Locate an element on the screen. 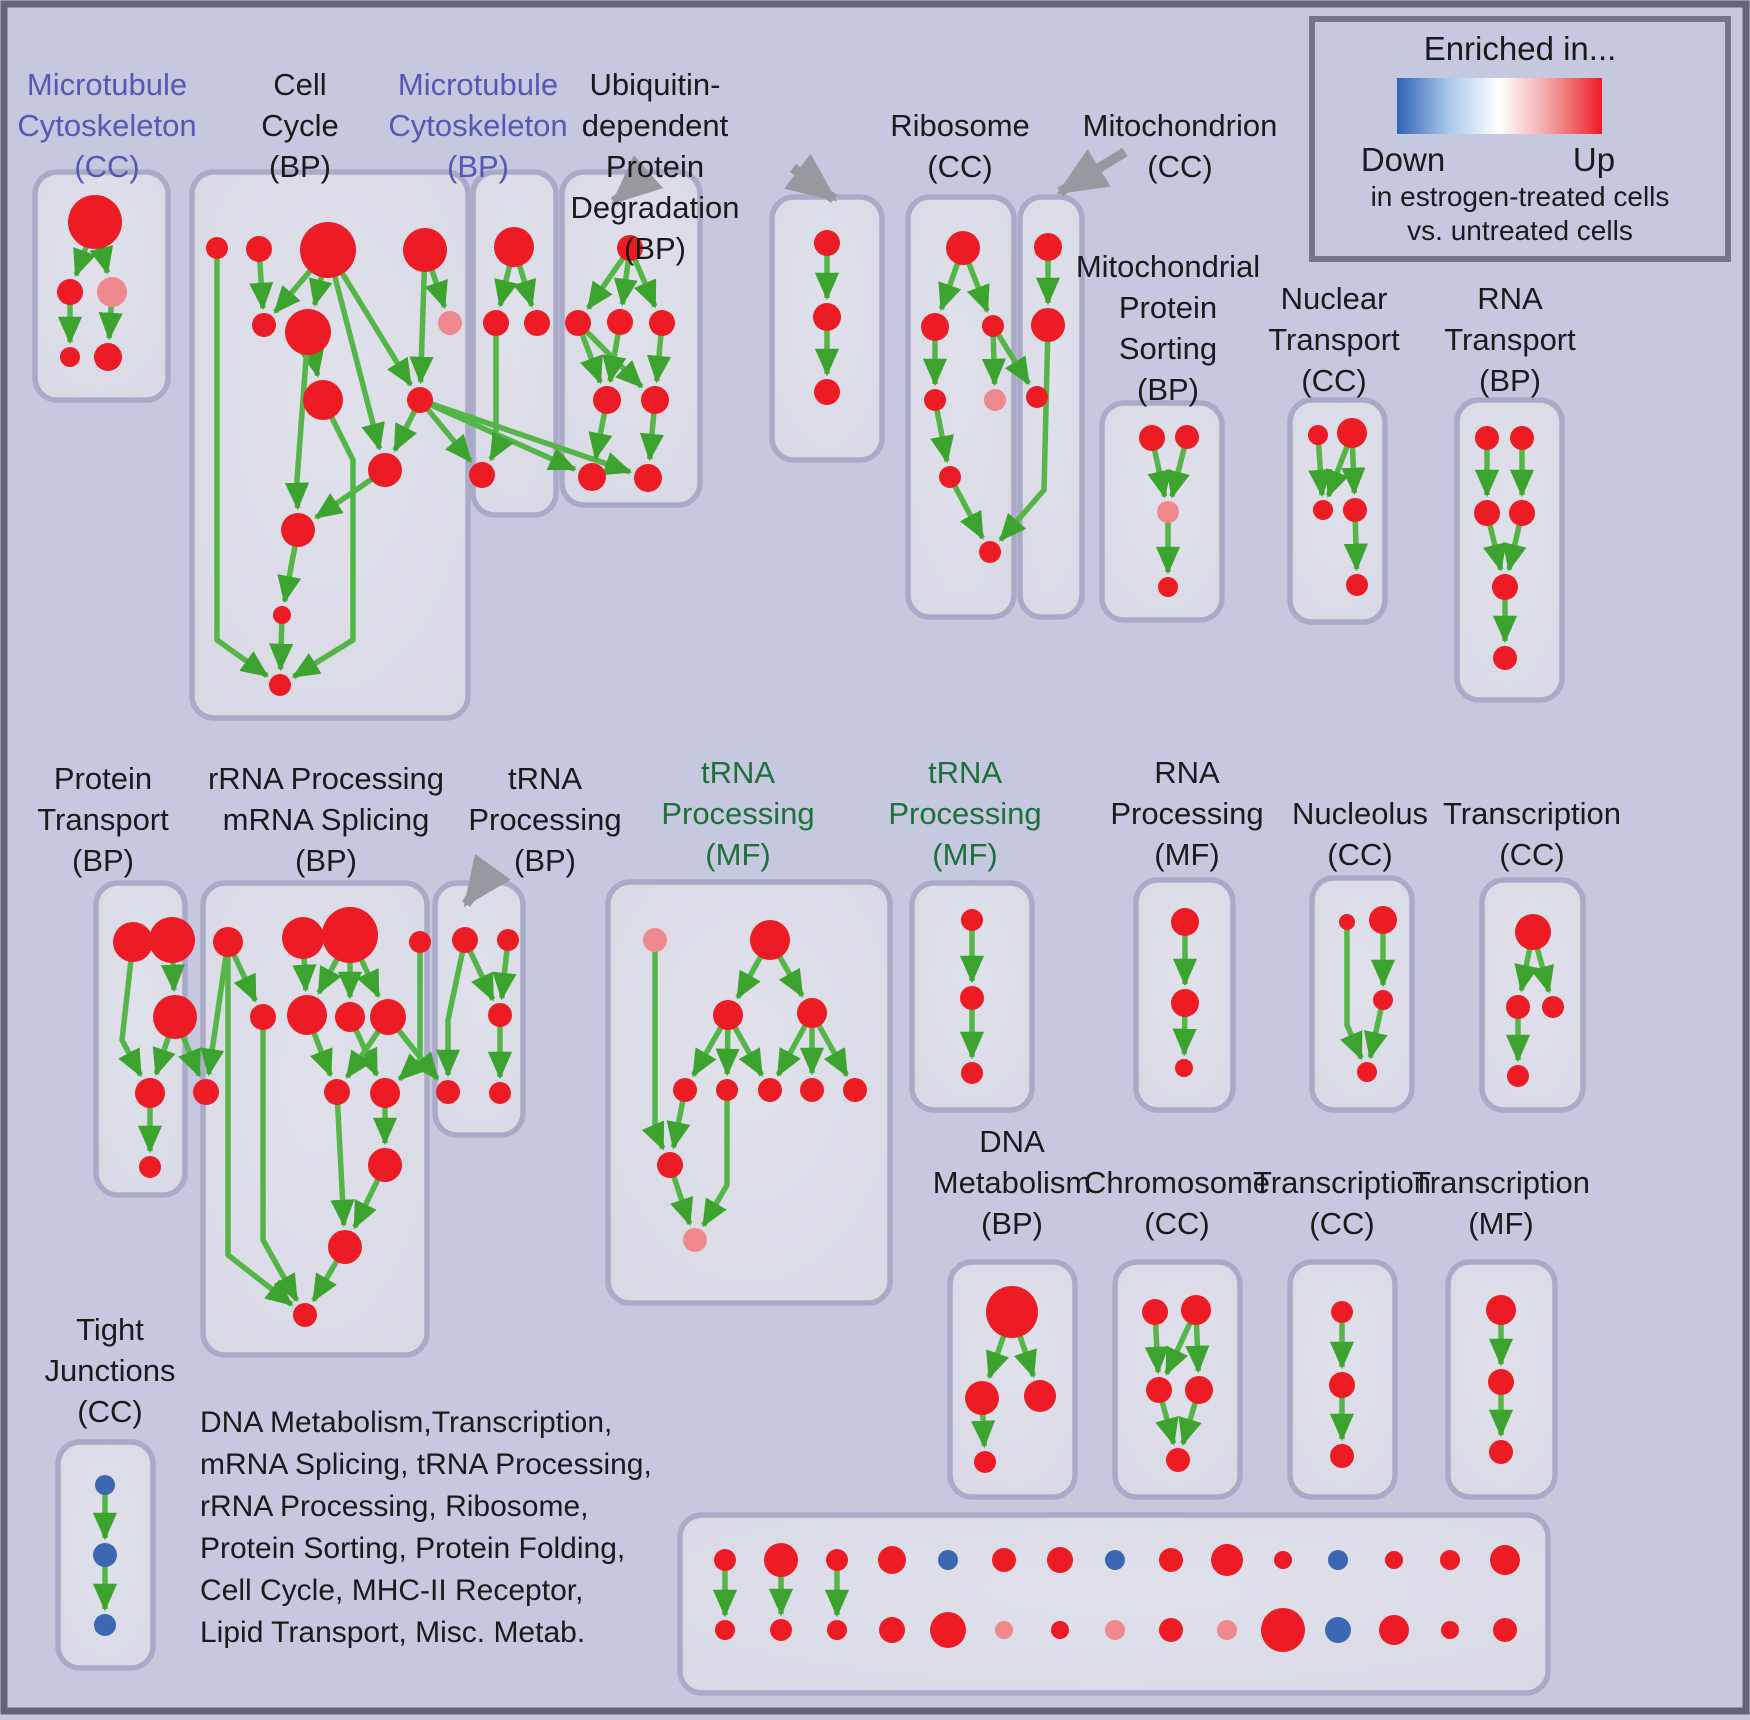 The image size is (1750, 1720). go-term-node-Q5 is located at coordinates (263, 1017).